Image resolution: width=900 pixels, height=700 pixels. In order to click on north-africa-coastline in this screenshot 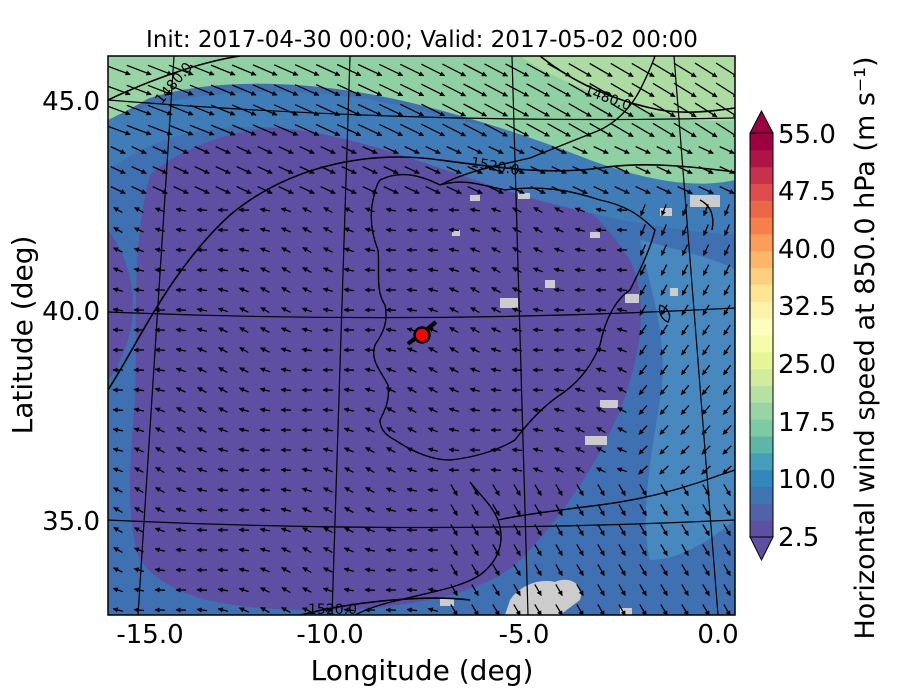, I will do `click(428, 548)`.